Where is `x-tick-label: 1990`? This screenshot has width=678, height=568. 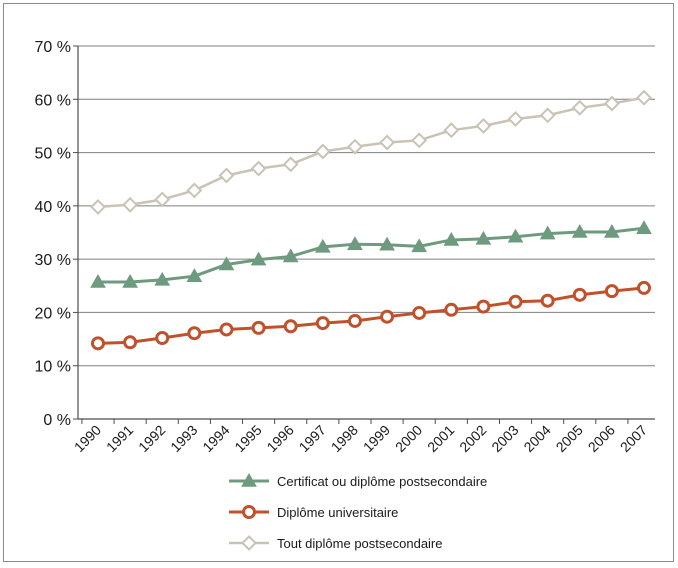
x-tick-label: 1990 is located at coordinates (87, 438).